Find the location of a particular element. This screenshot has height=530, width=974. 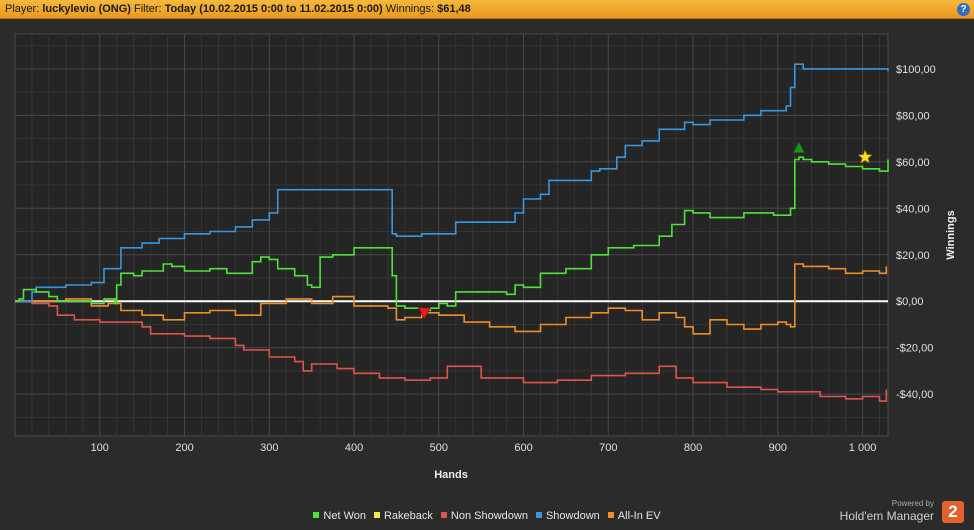

y-tick-label: $100,00 is located at coordinates (916, 70).